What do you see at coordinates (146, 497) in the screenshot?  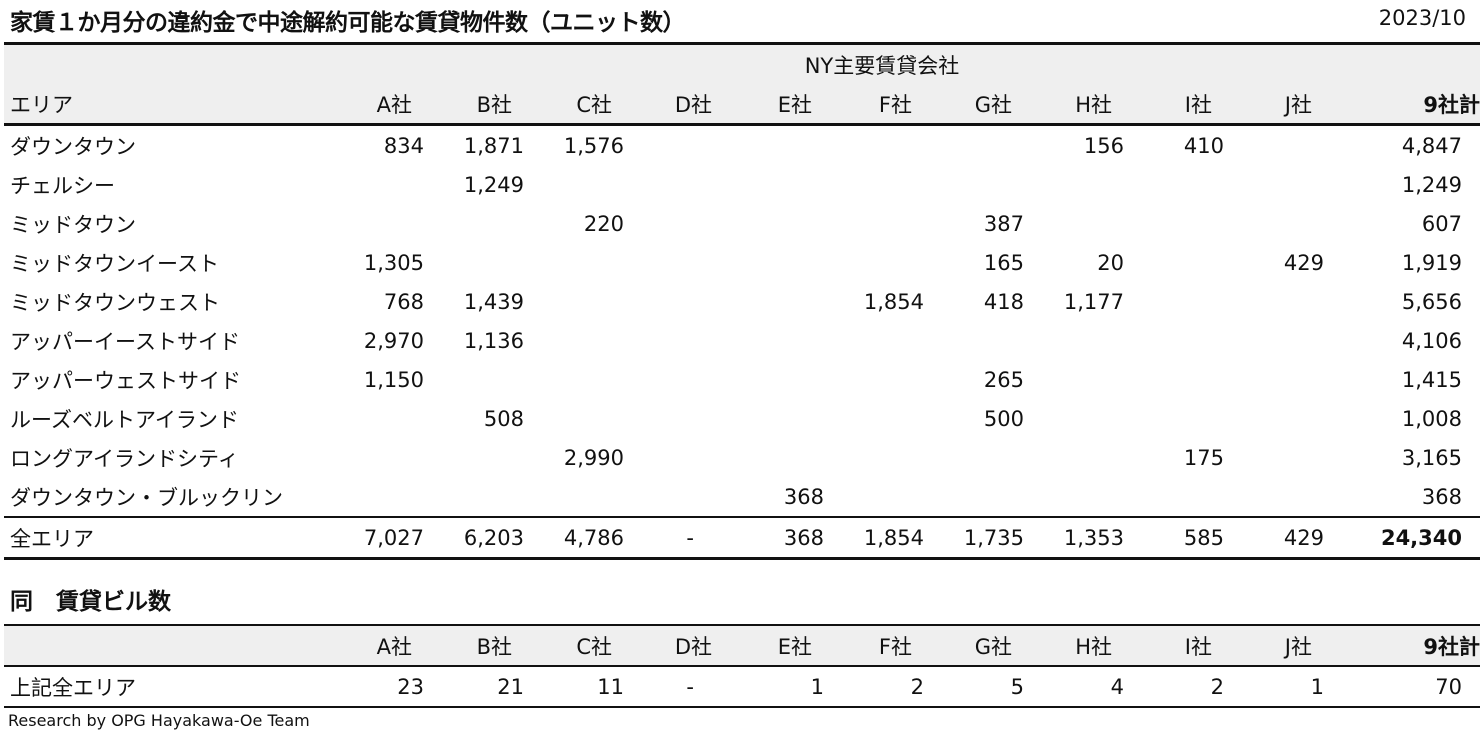 I see `area-name: ダウンタウン・ブルックリン` at bounding box center [146, 497].